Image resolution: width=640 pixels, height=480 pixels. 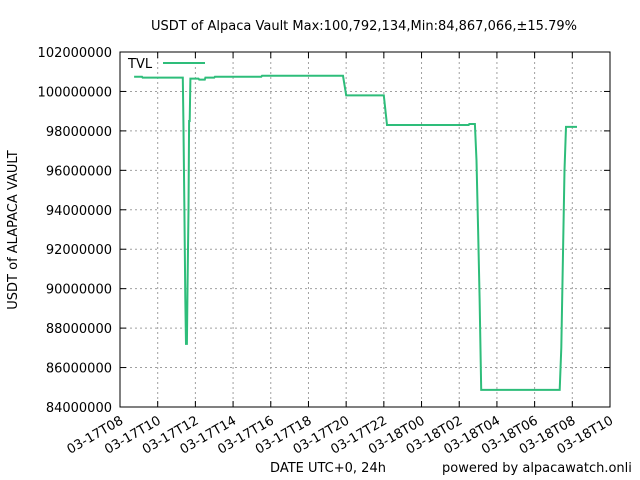 What do you see at coordinates (13, 230) in the screenshot?
I see `y-axis-label: USDT of ALAPACA VAULT` at bounding box center [13, 230].